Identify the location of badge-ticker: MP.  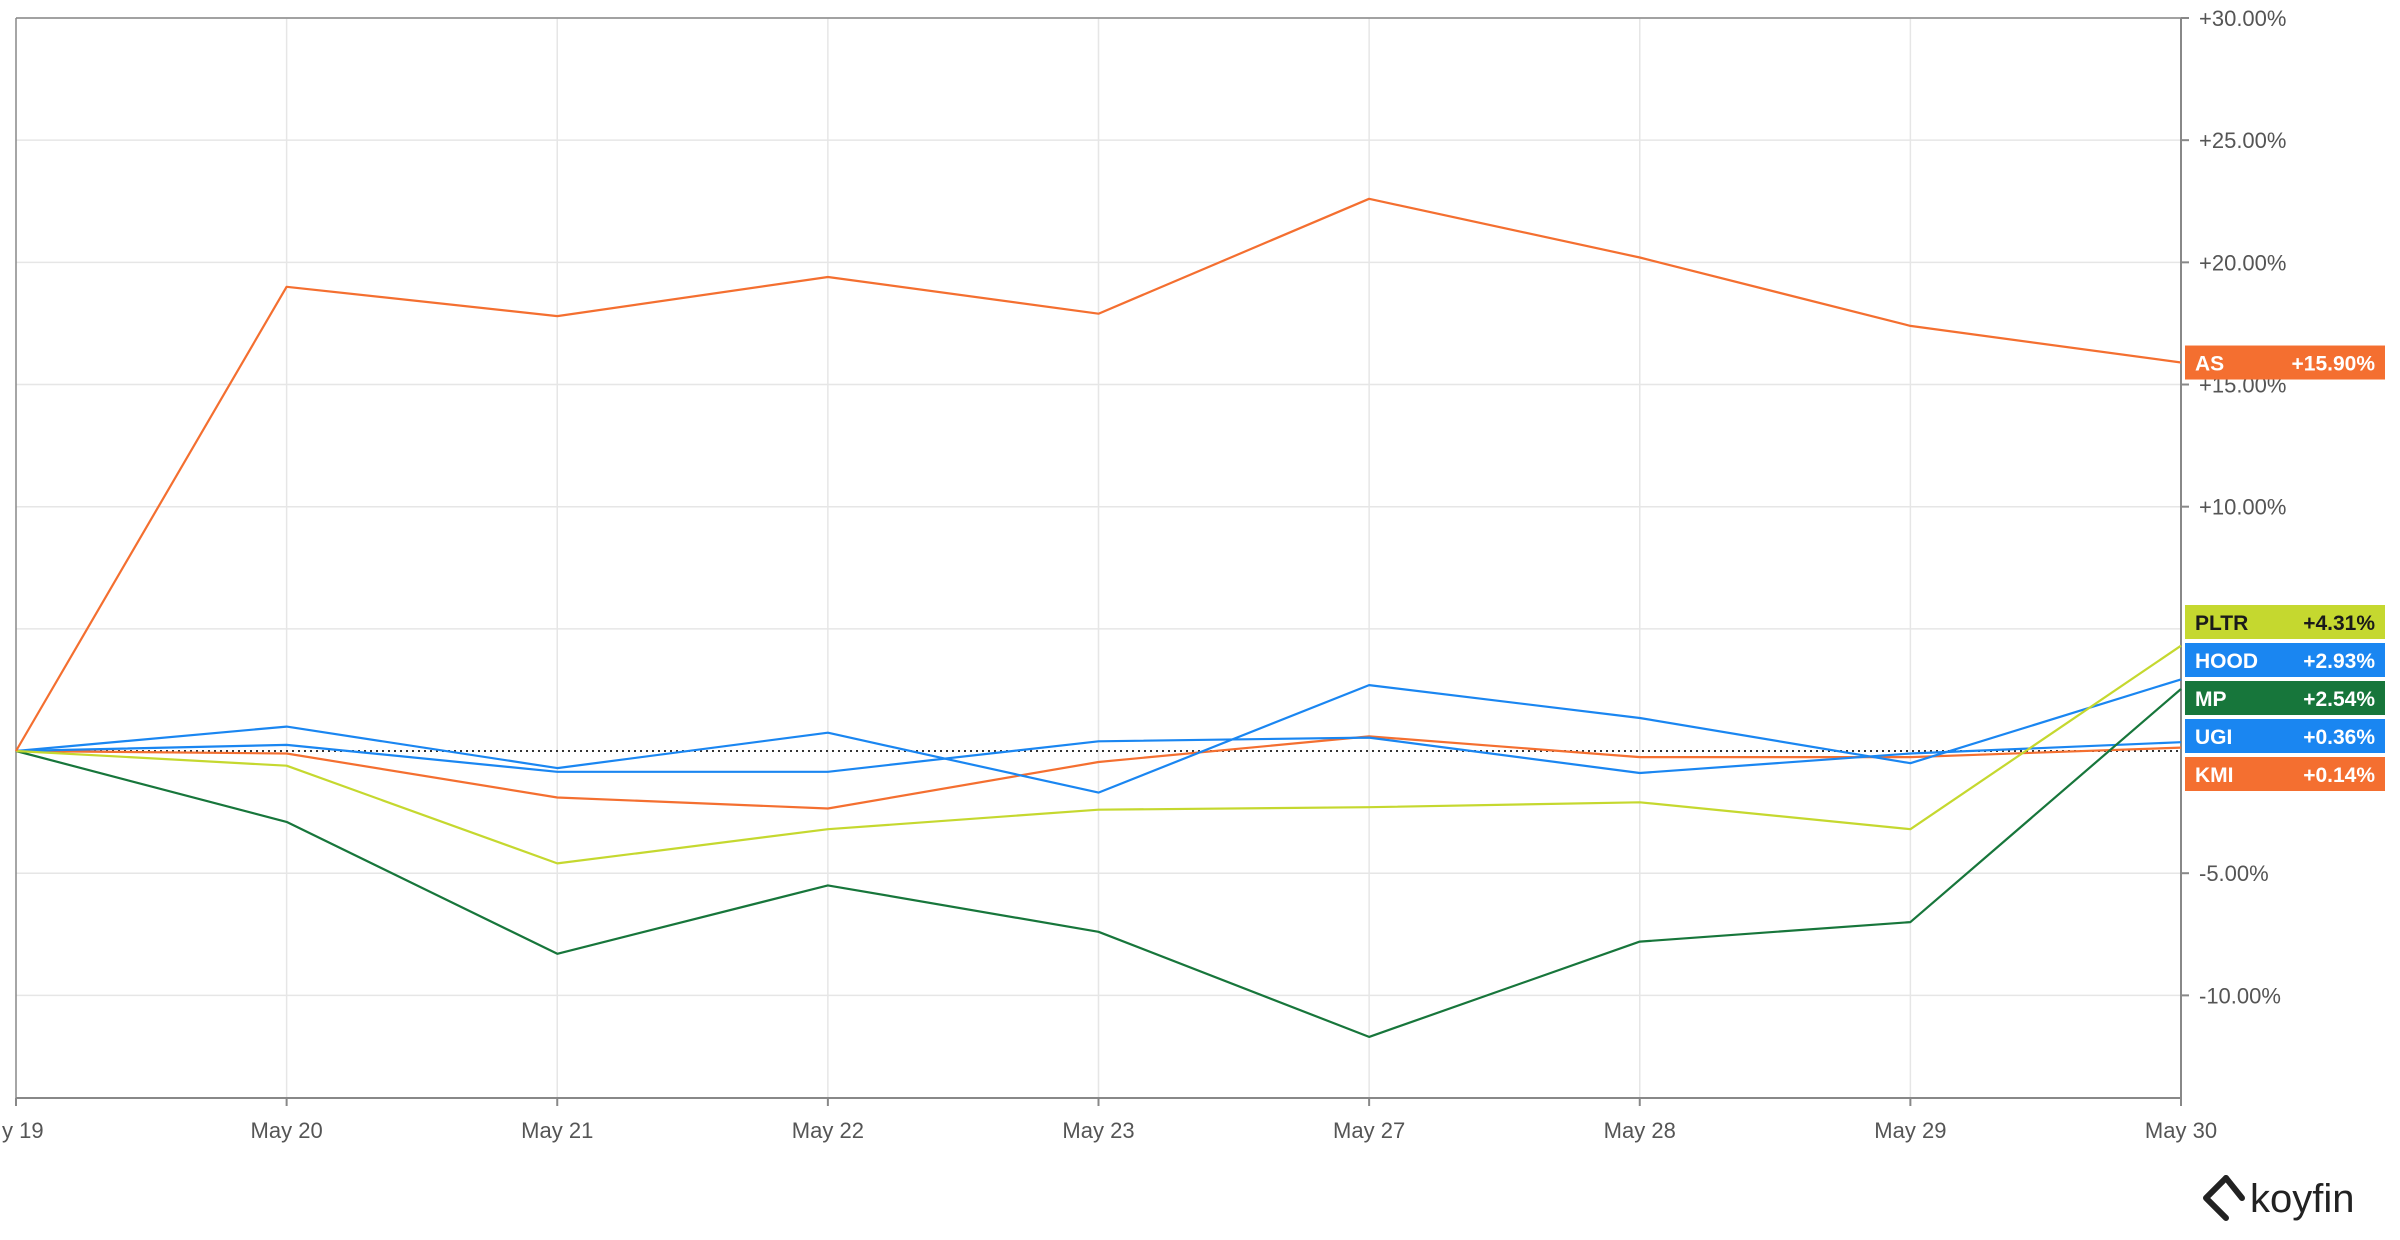
(2211, 699).